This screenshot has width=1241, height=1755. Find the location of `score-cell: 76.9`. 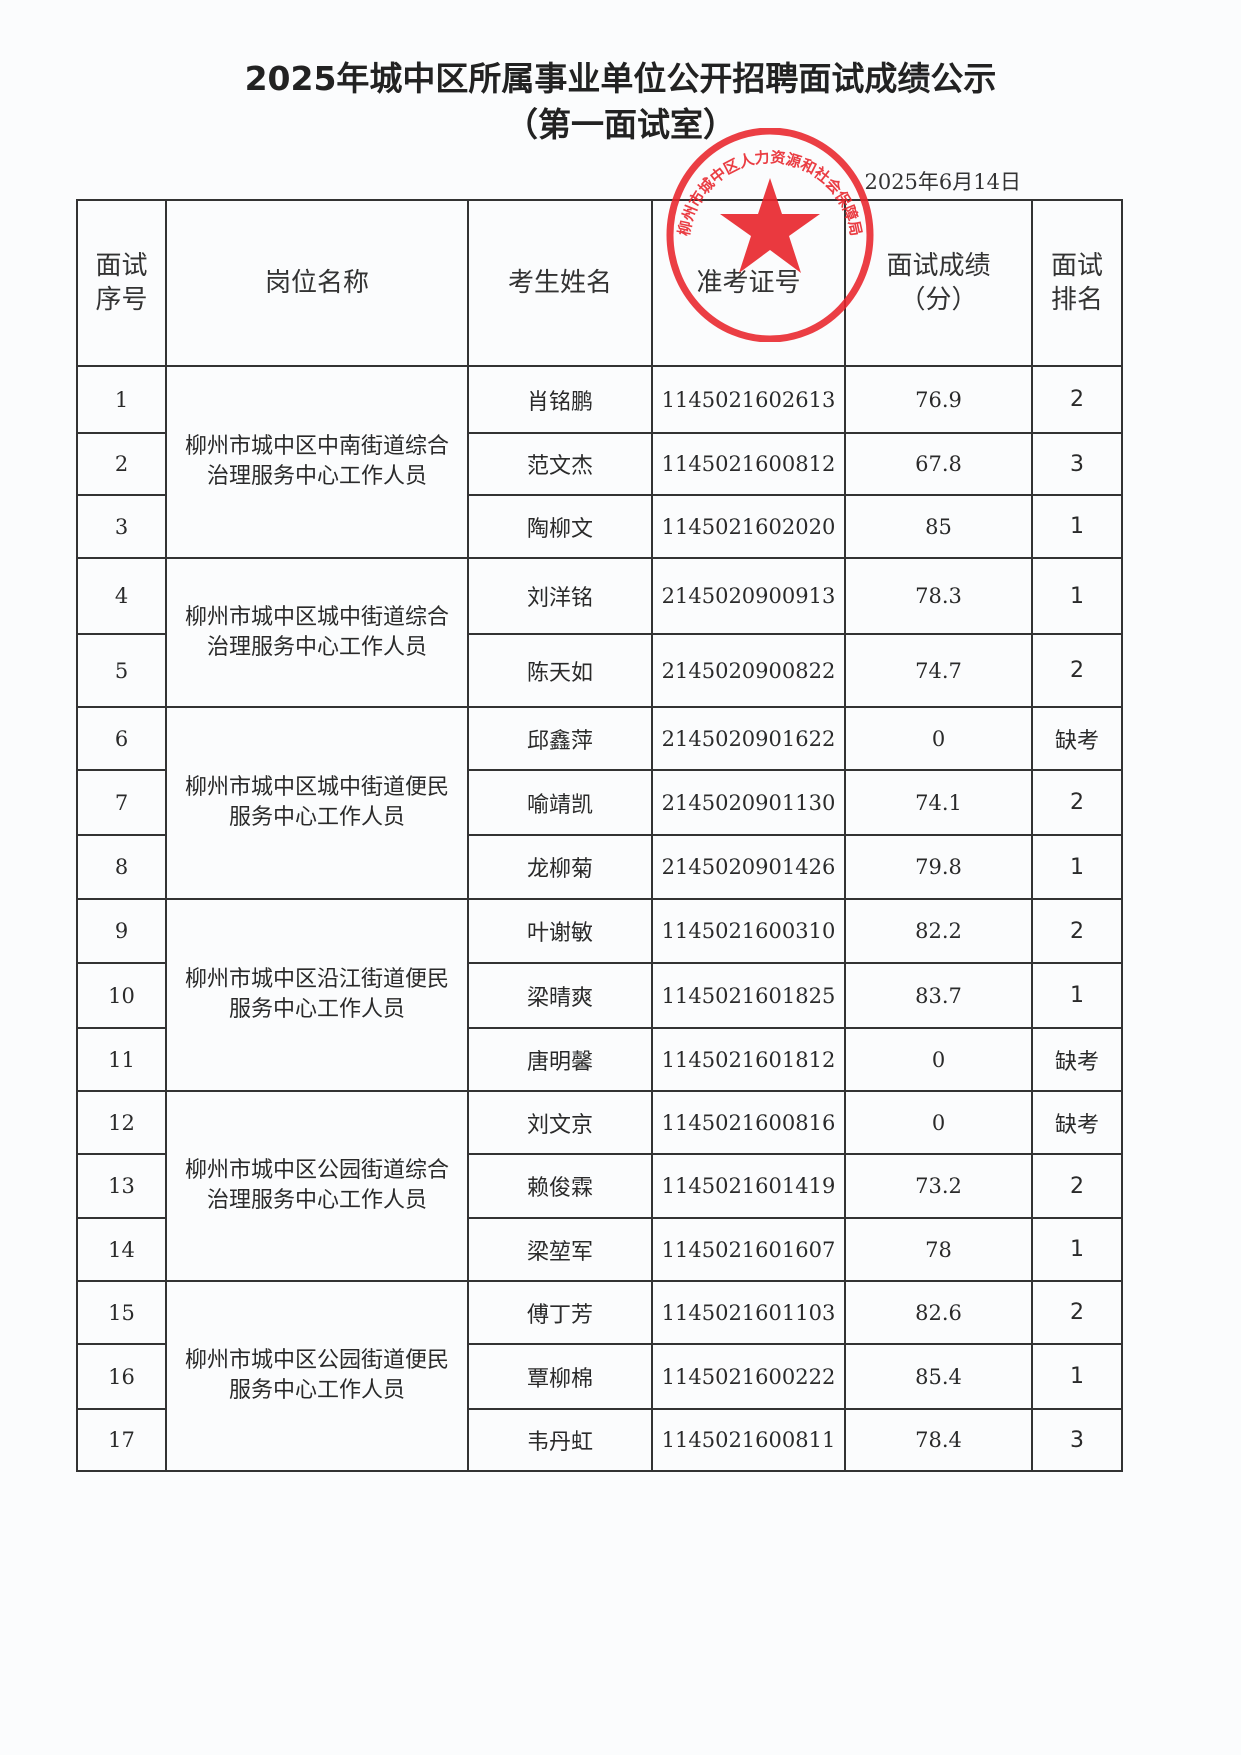

score-cell: 76.9 is located at coordinates (938, 399).